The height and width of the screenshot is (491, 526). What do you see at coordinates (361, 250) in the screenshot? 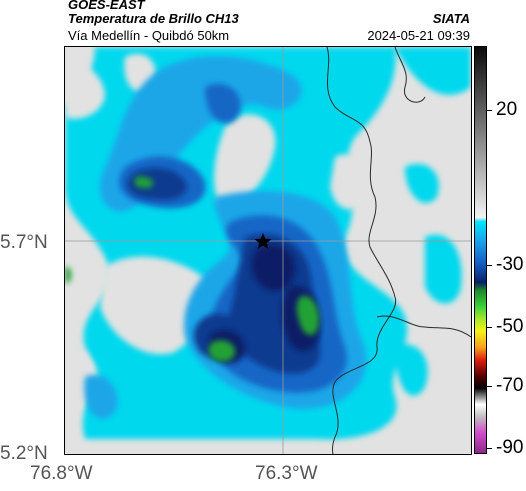
I see `department-border-line` at bounding box center [361, 250].